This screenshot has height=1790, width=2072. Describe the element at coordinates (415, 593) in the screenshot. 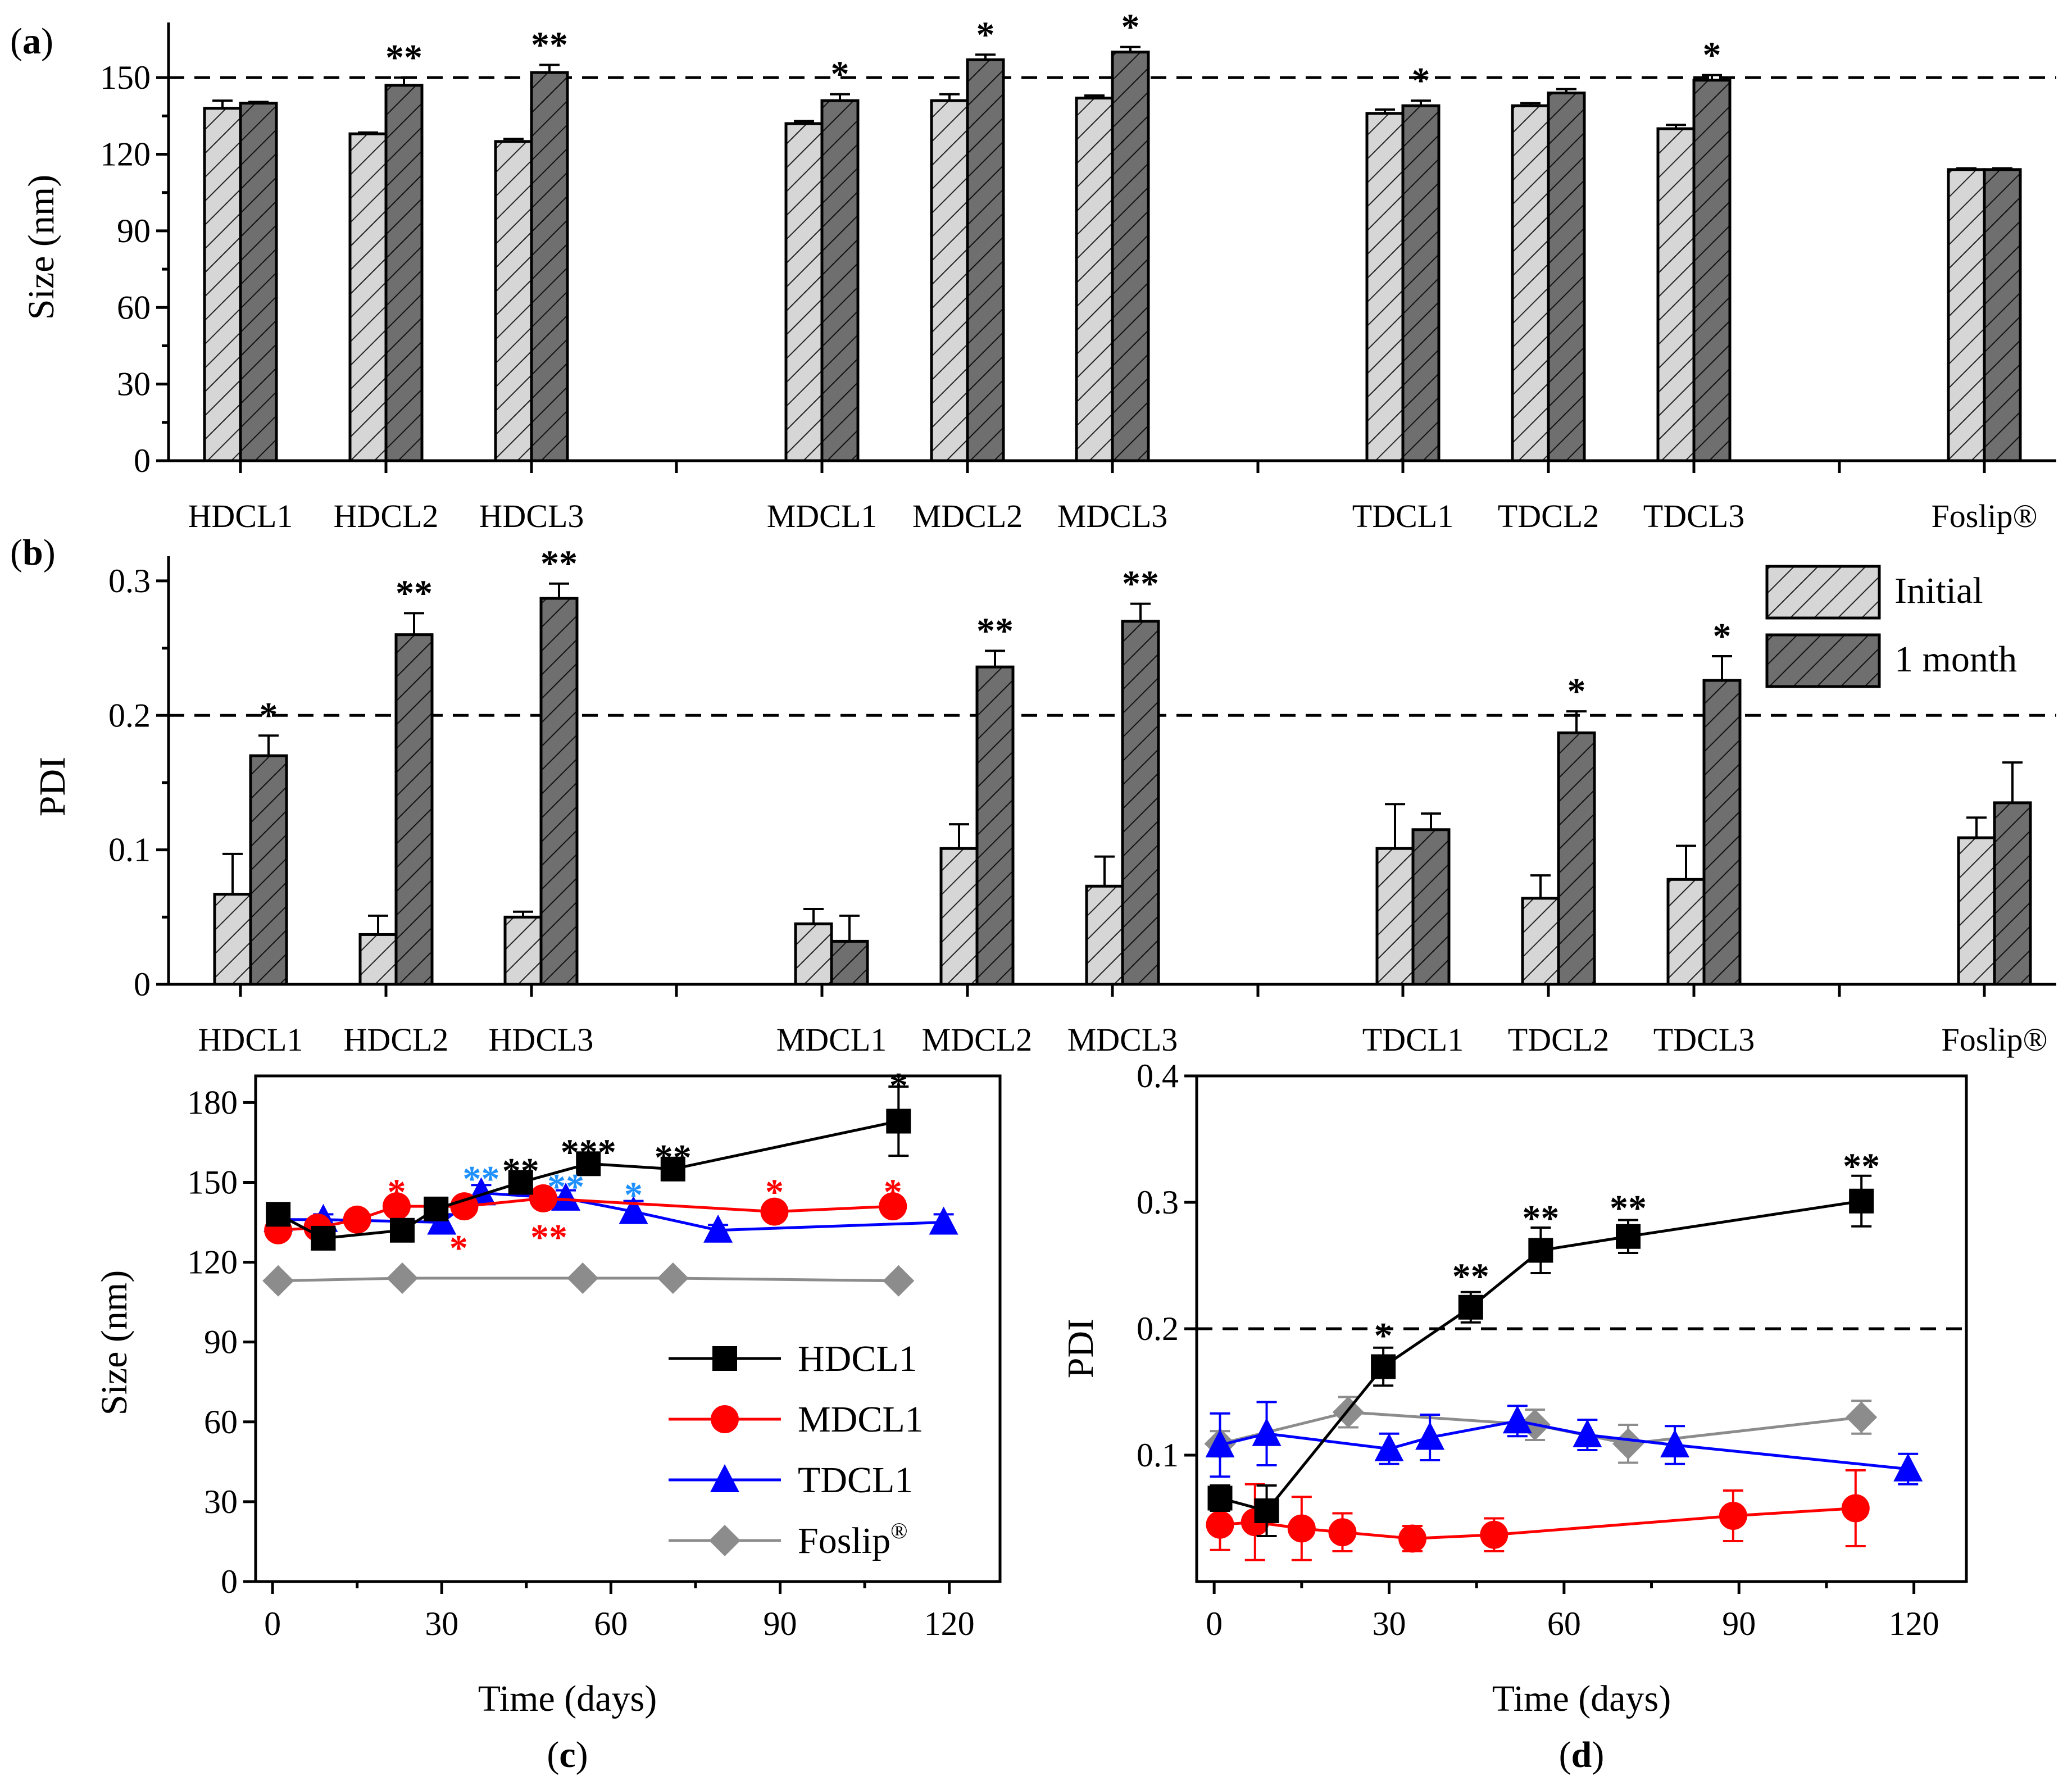

I see `b-significance-hdcl2: **` at that location.